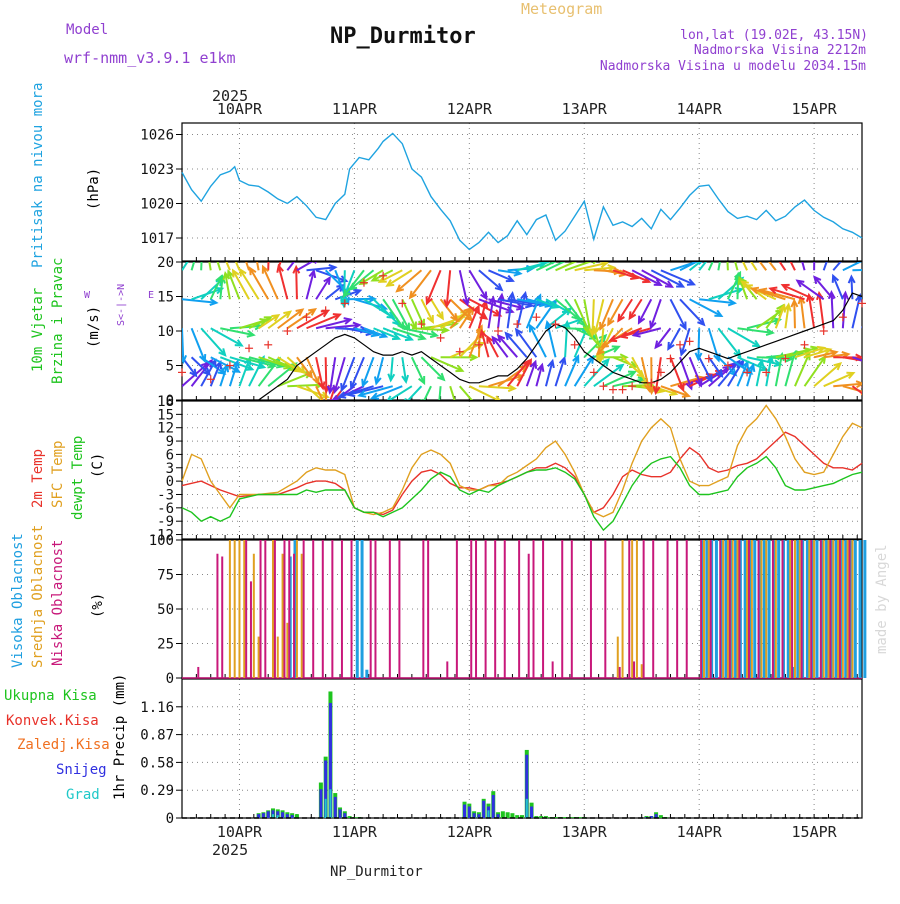  Describe the element at coordinates (157, 205) in the screenshot. I see `ytick-label: 1020` at that location.